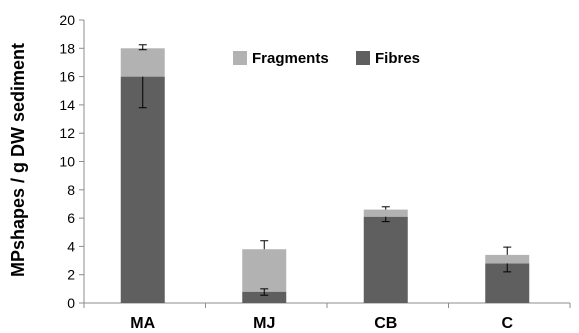  Describe the element at coordinates (71, 246) in the screenshot. I see `y-tick-label: 4` at that location.